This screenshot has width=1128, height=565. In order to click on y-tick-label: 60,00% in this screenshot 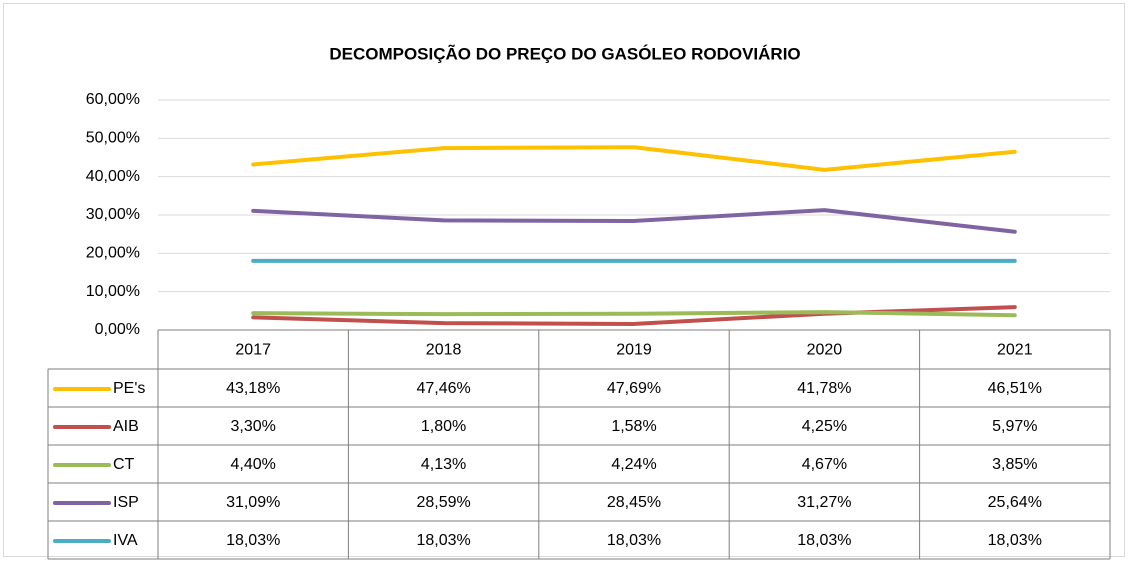, I will do `click(113, 99)`.